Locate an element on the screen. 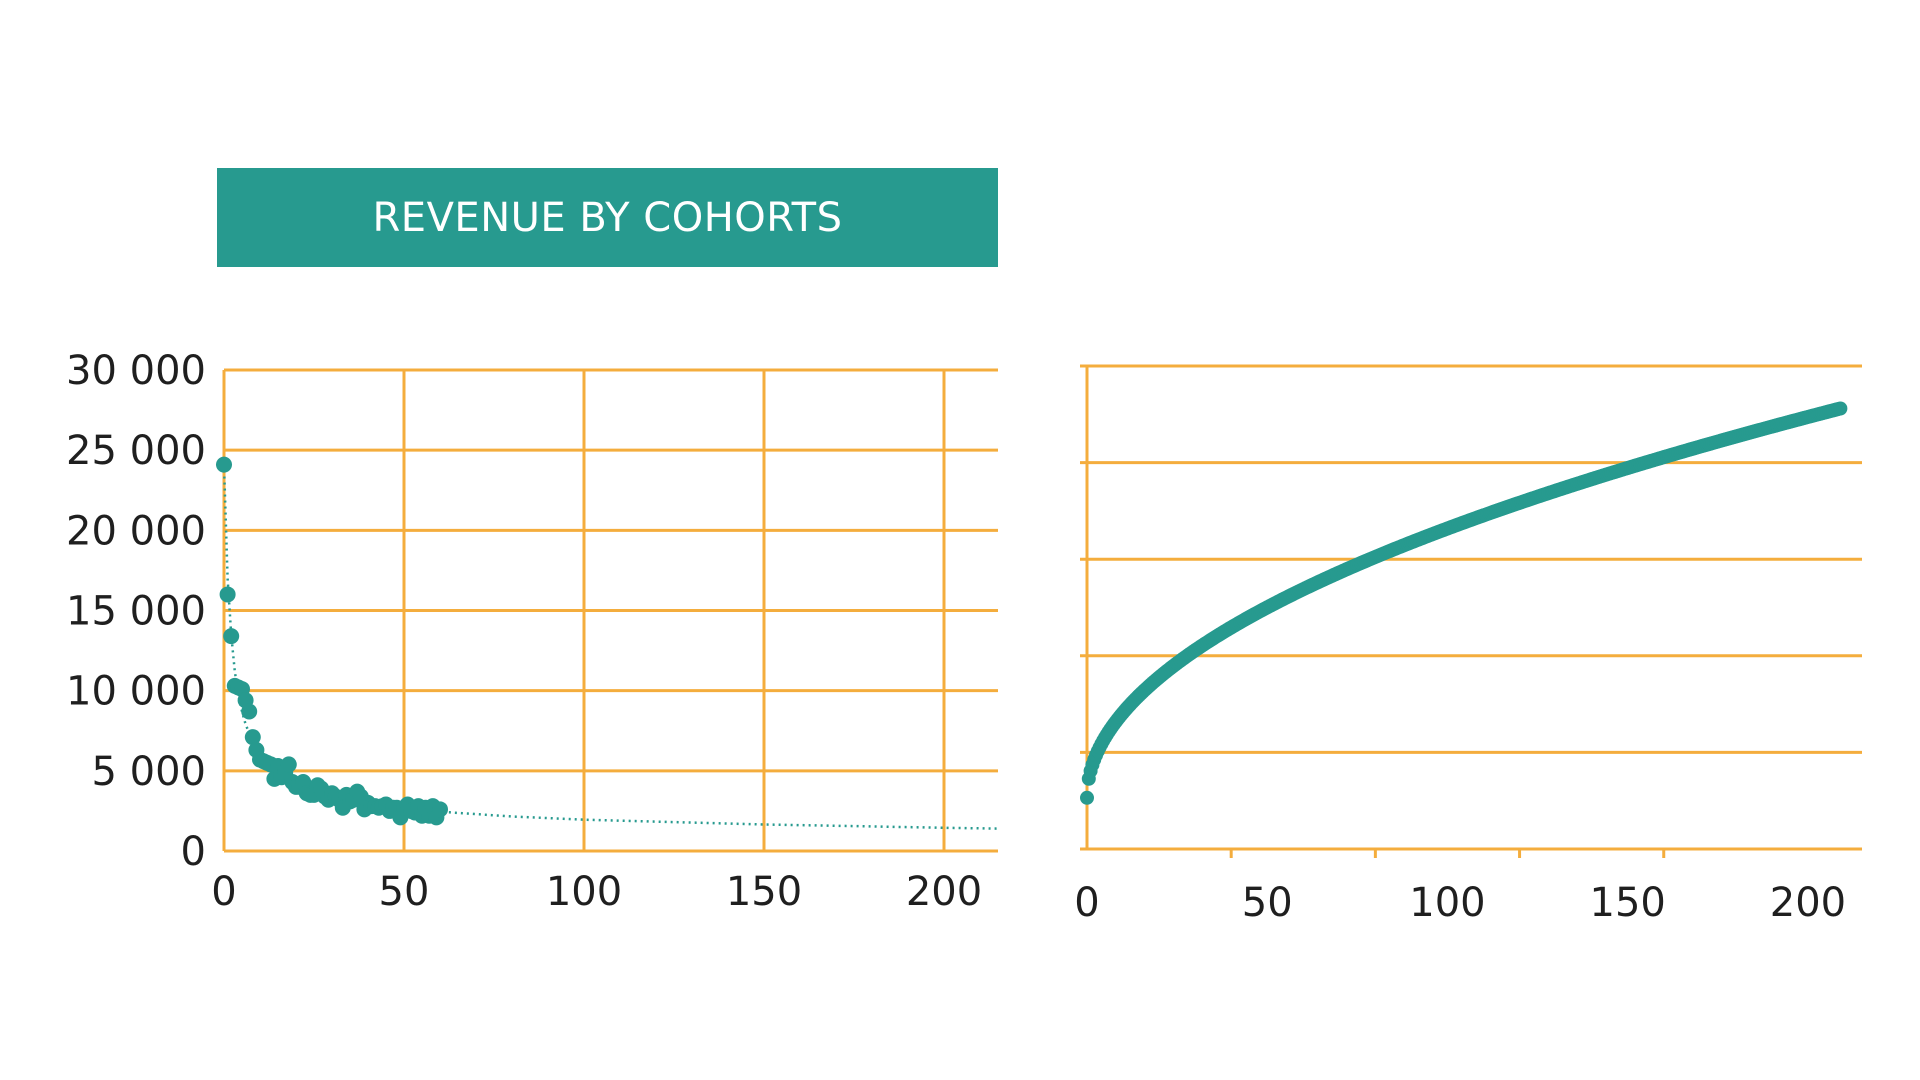 This screenshot has height=1080, width=1920. y-tick-label: 25 000 is located at coordinates (136, 451).